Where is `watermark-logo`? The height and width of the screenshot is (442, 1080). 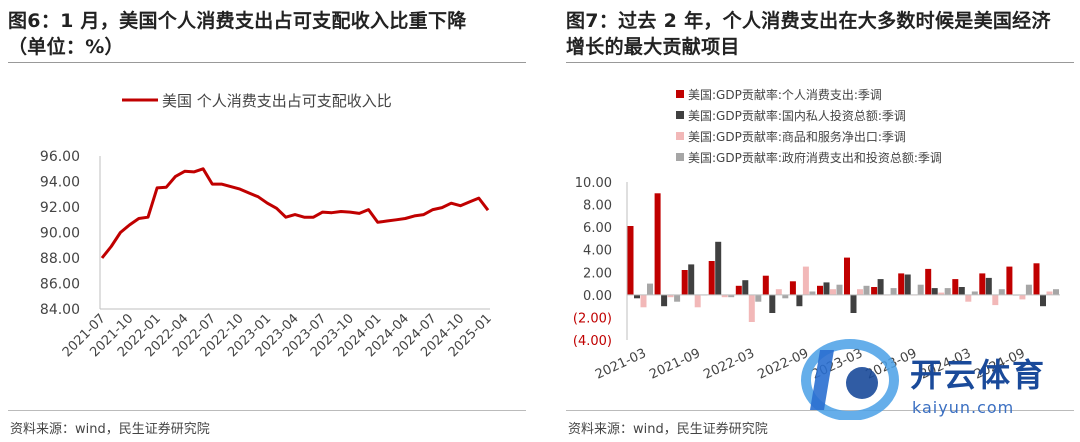
watermark-logo is located at coordinates (850, 379).